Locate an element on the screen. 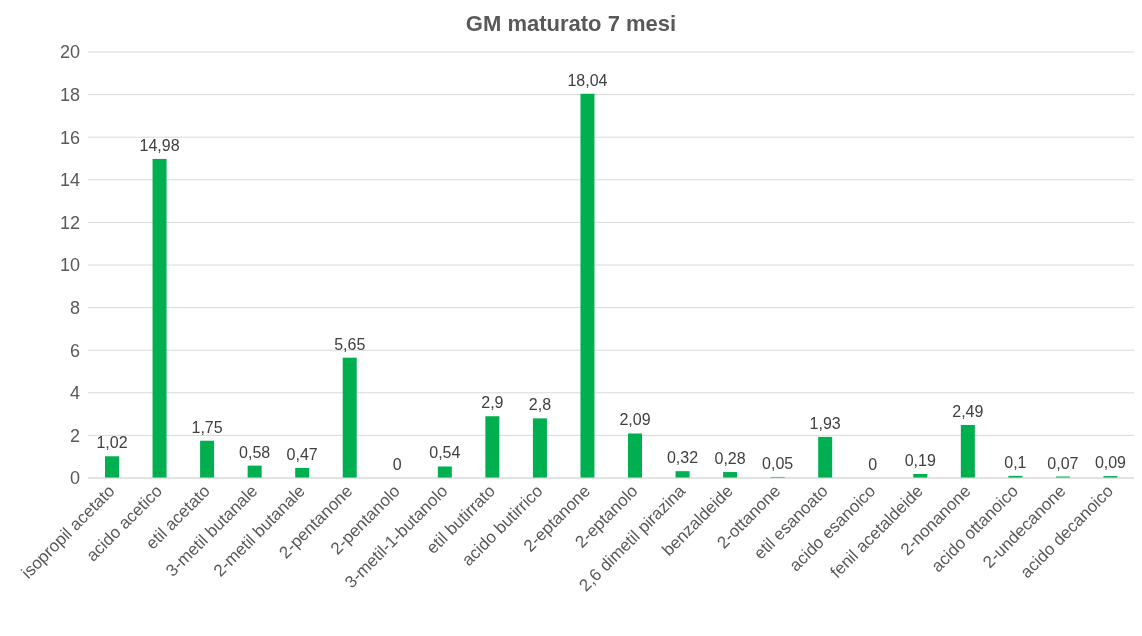 This screenshot has width=1142, height=636. data-label: 5,65 is located at coordinates (350, 344).